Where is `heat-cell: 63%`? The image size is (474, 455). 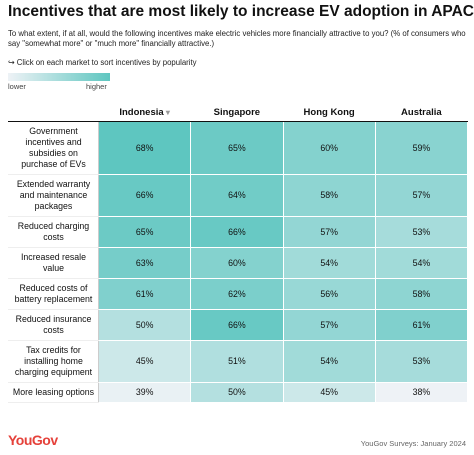 heat-cell: 63% is located at coordinates (144, 263).